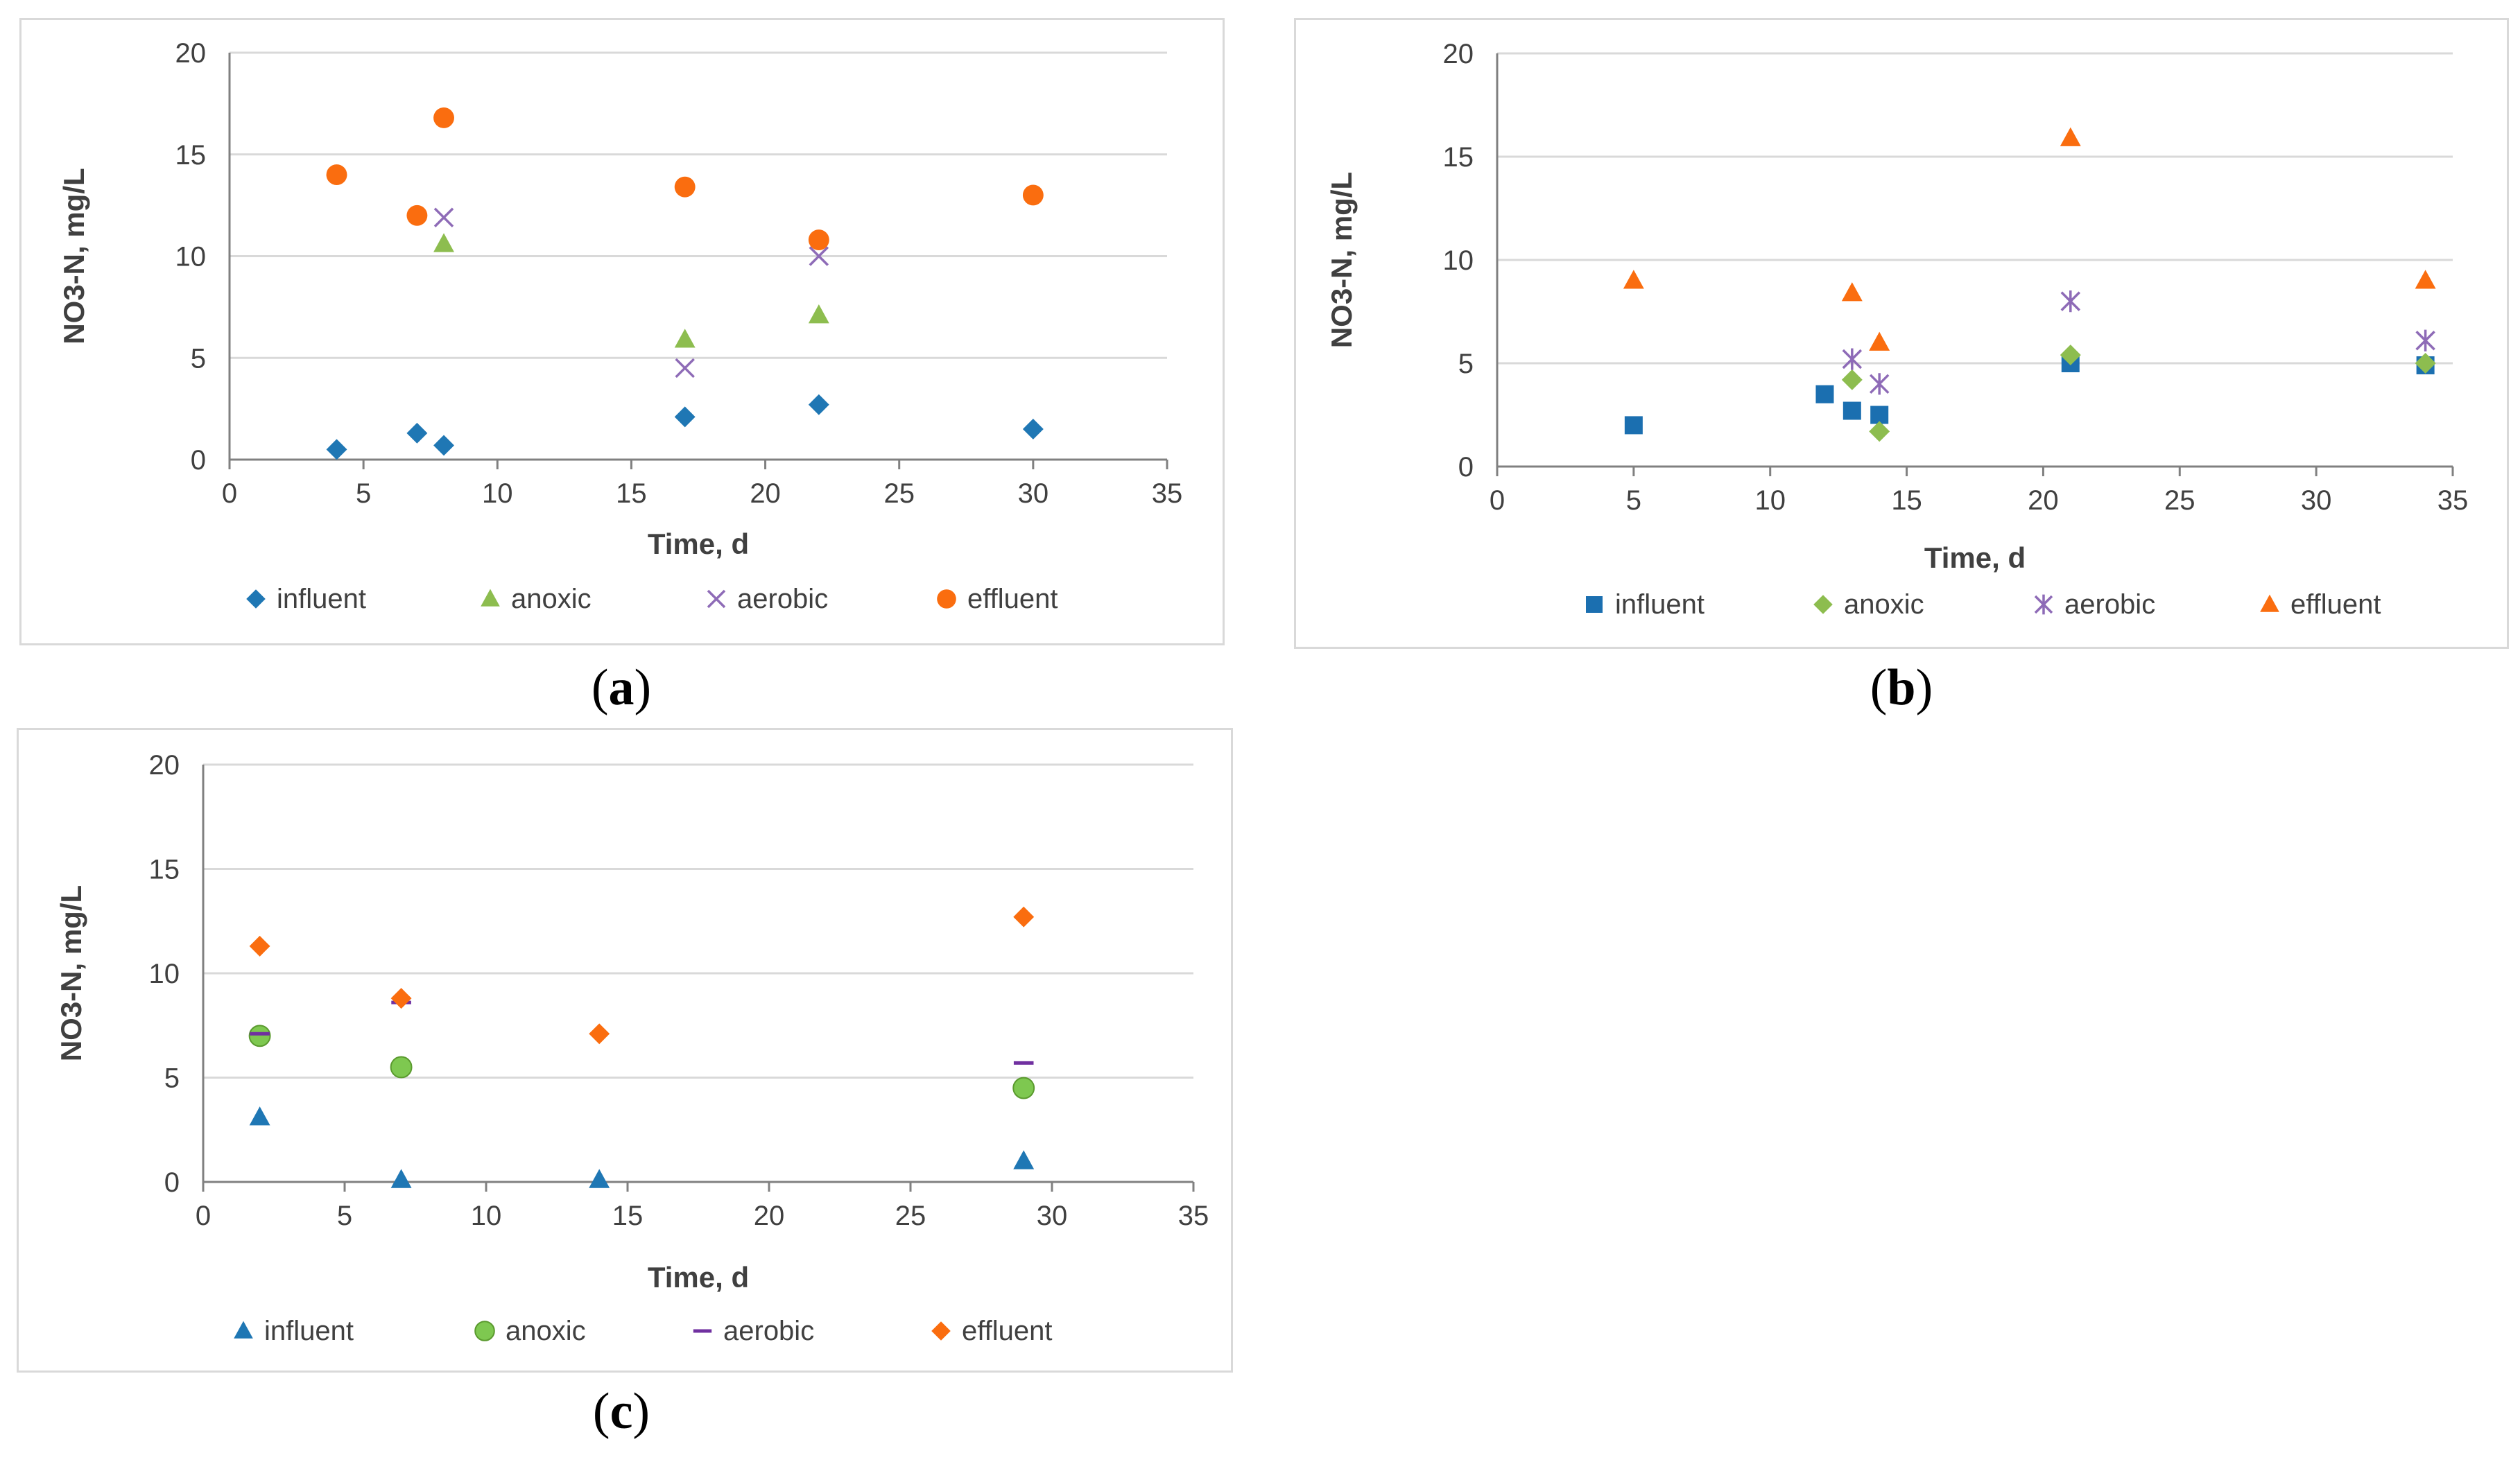 This screenshot has width=2520, height=1462. I want to click on chart-c-legend: influent anoxic aerobic effluent, so click(643, 1331).